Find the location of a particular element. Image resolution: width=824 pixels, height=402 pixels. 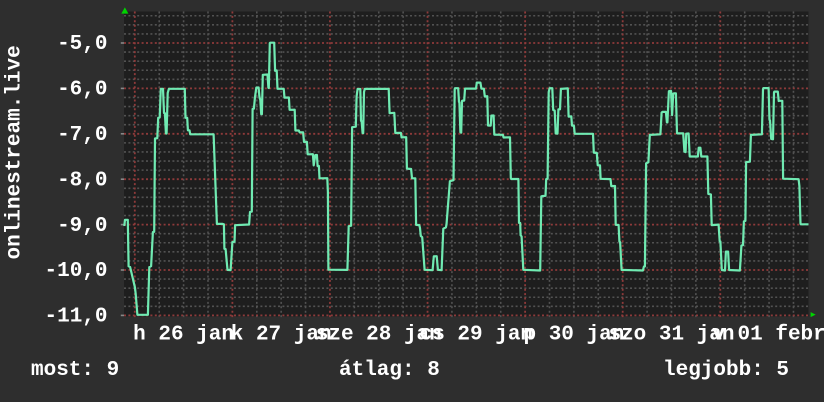

svg-text: -9,0 is located at coordinates (82, 226).